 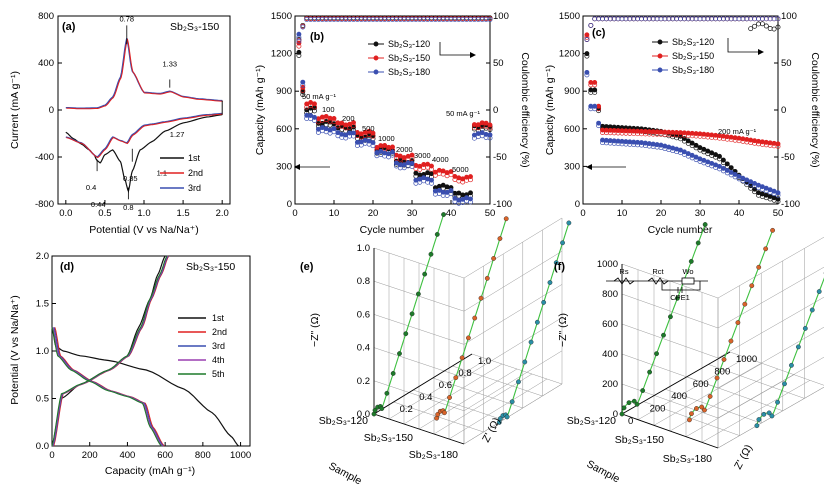 I want to click on c-capacity-arrowhead, so click(x=589, y=167).